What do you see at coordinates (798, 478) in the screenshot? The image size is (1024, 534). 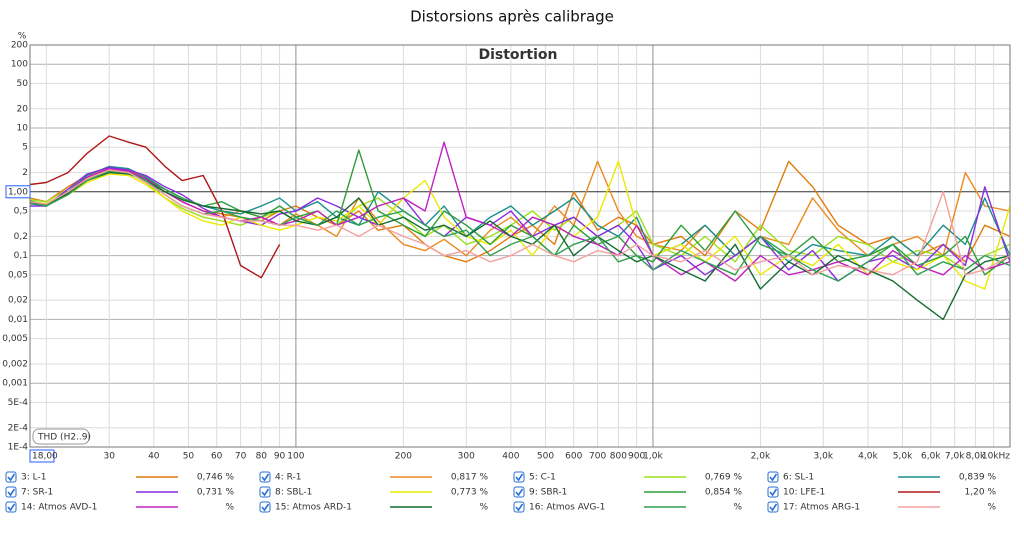 I see `legend-name: 6: SL-1` at bounding box center [798, 478].